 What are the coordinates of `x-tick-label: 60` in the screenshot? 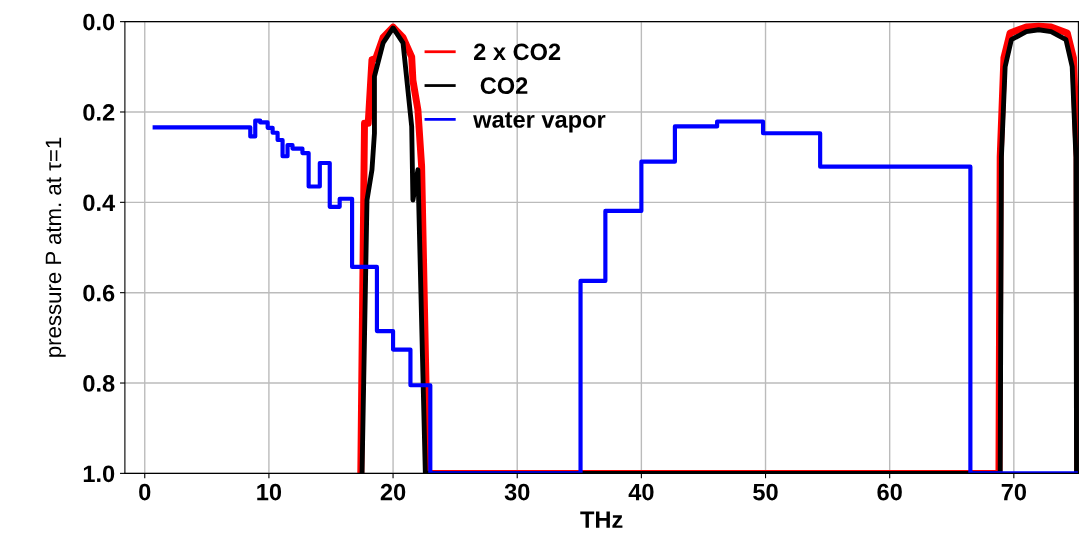 It's located at (889, 492).